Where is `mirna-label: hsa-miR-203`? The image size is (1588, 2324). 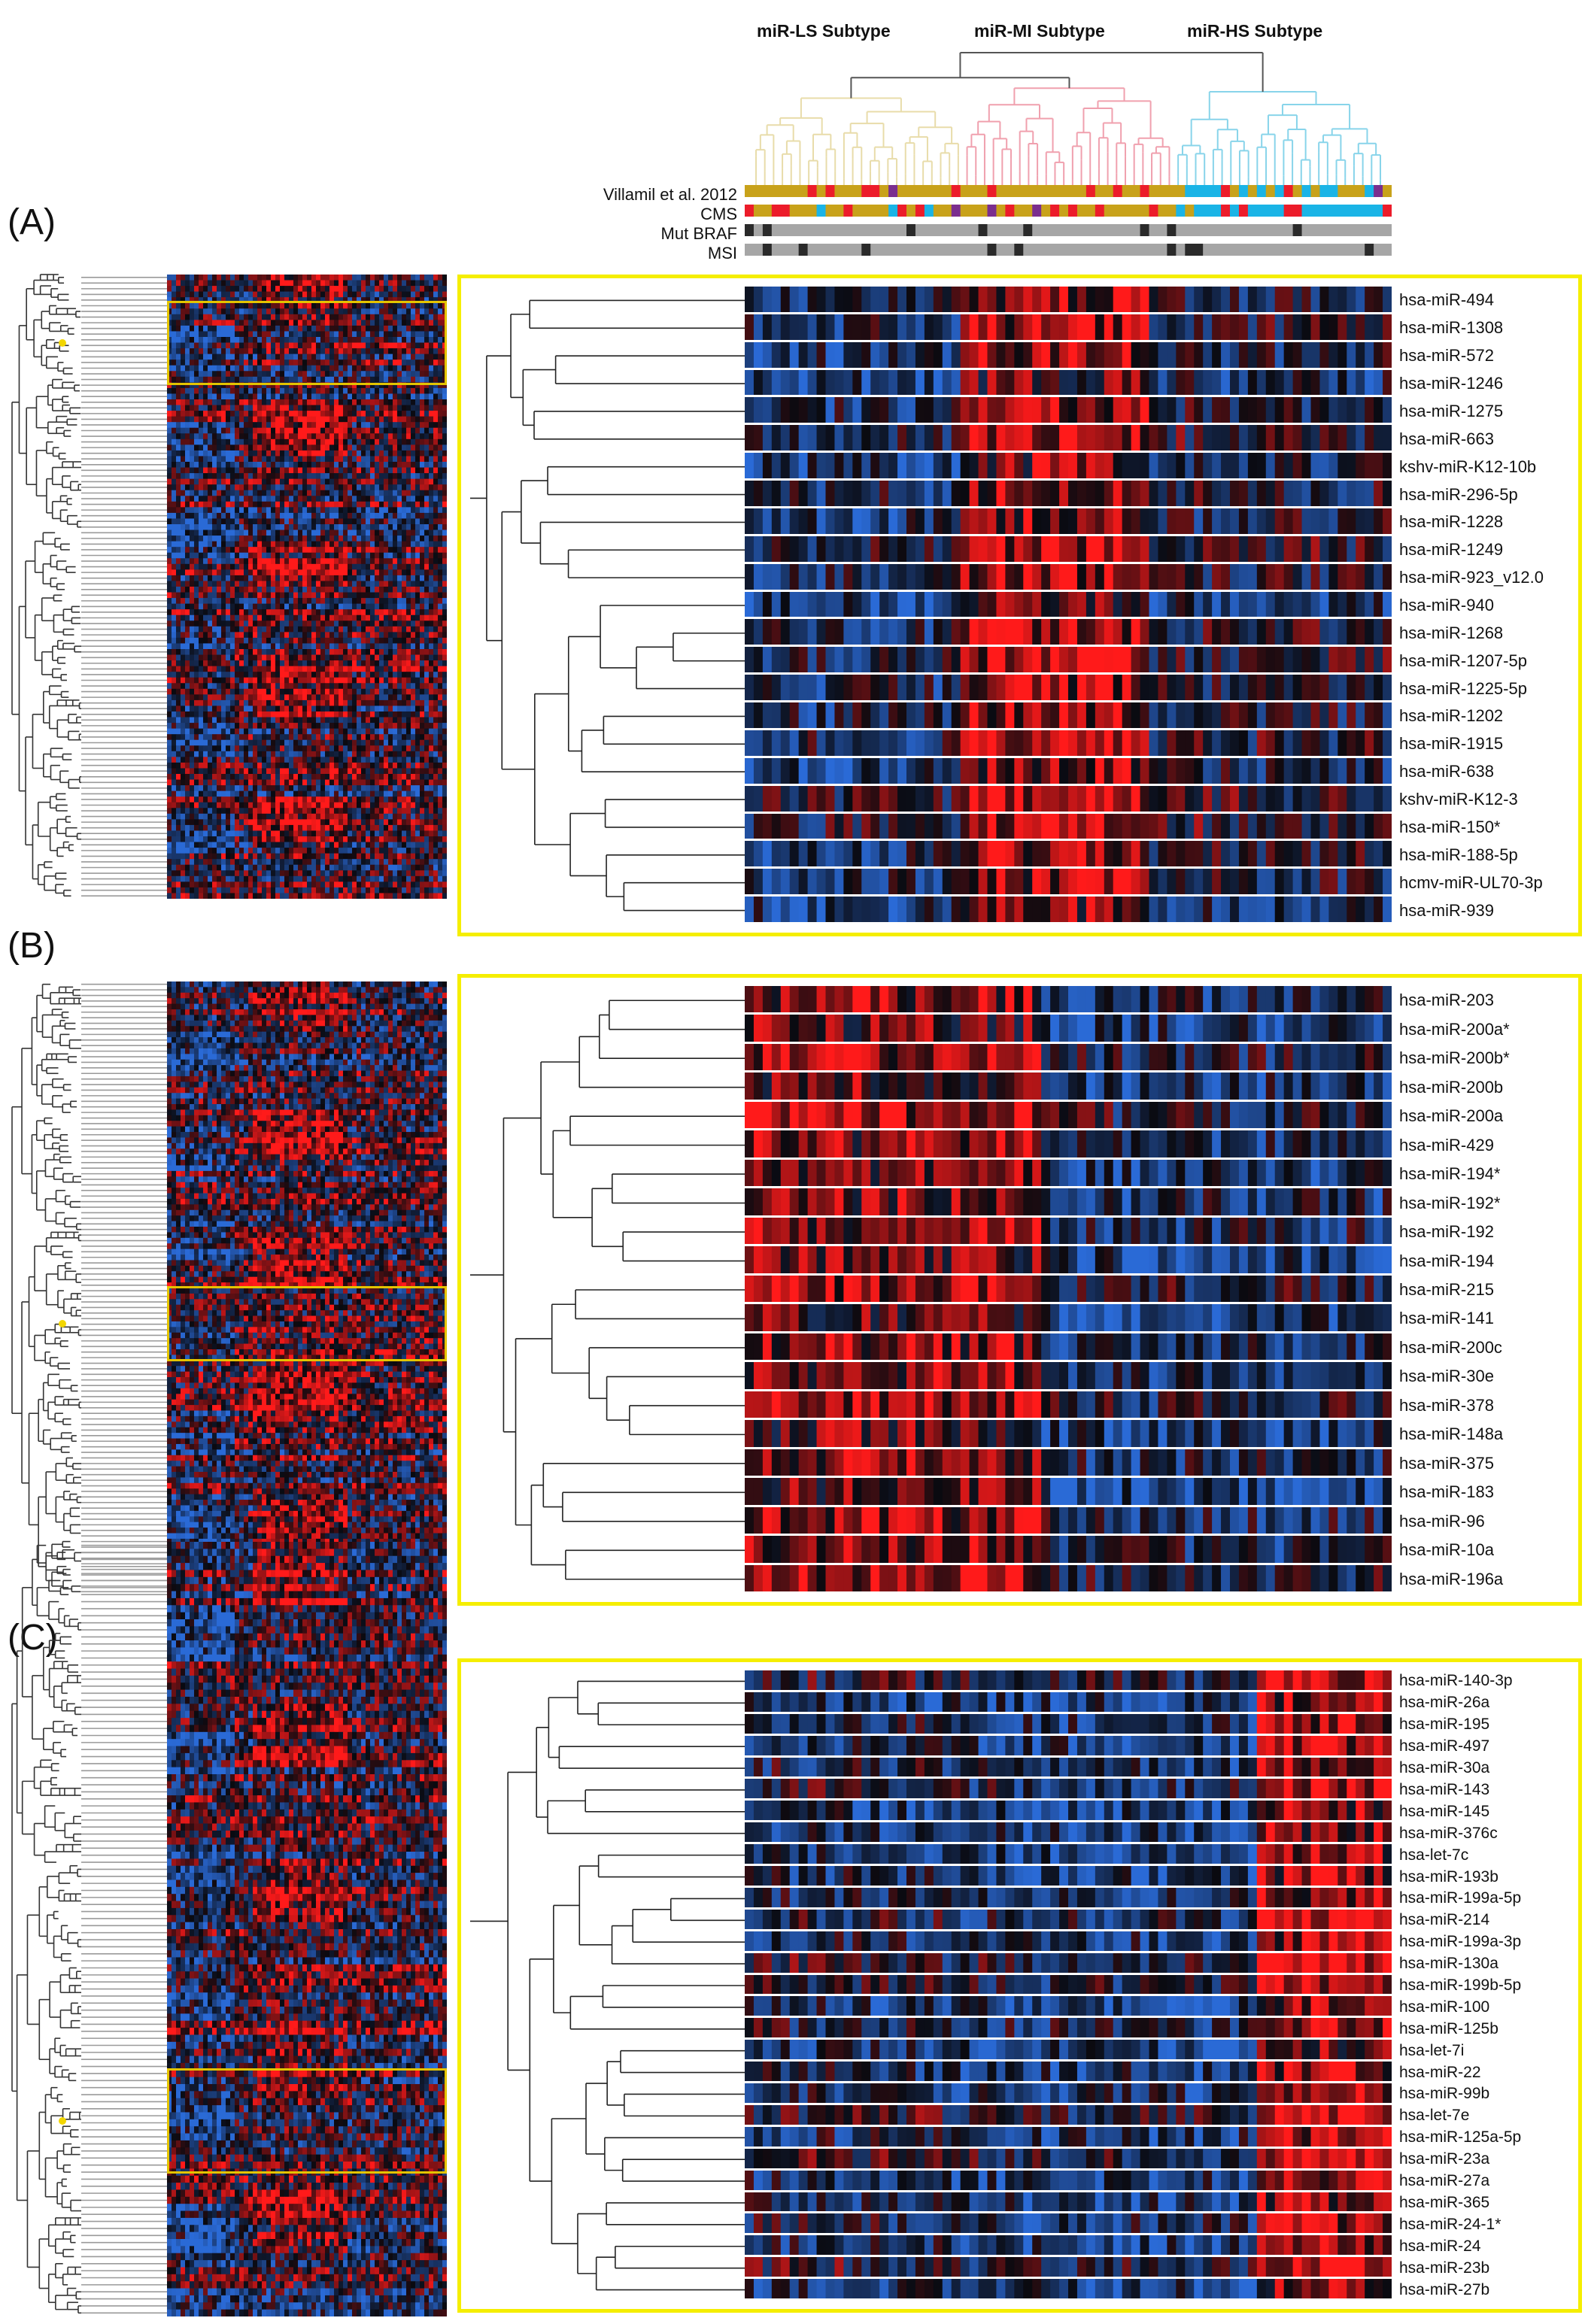
mirna-label: hsa-miR-203 is located at coordinates (1446, 1000).